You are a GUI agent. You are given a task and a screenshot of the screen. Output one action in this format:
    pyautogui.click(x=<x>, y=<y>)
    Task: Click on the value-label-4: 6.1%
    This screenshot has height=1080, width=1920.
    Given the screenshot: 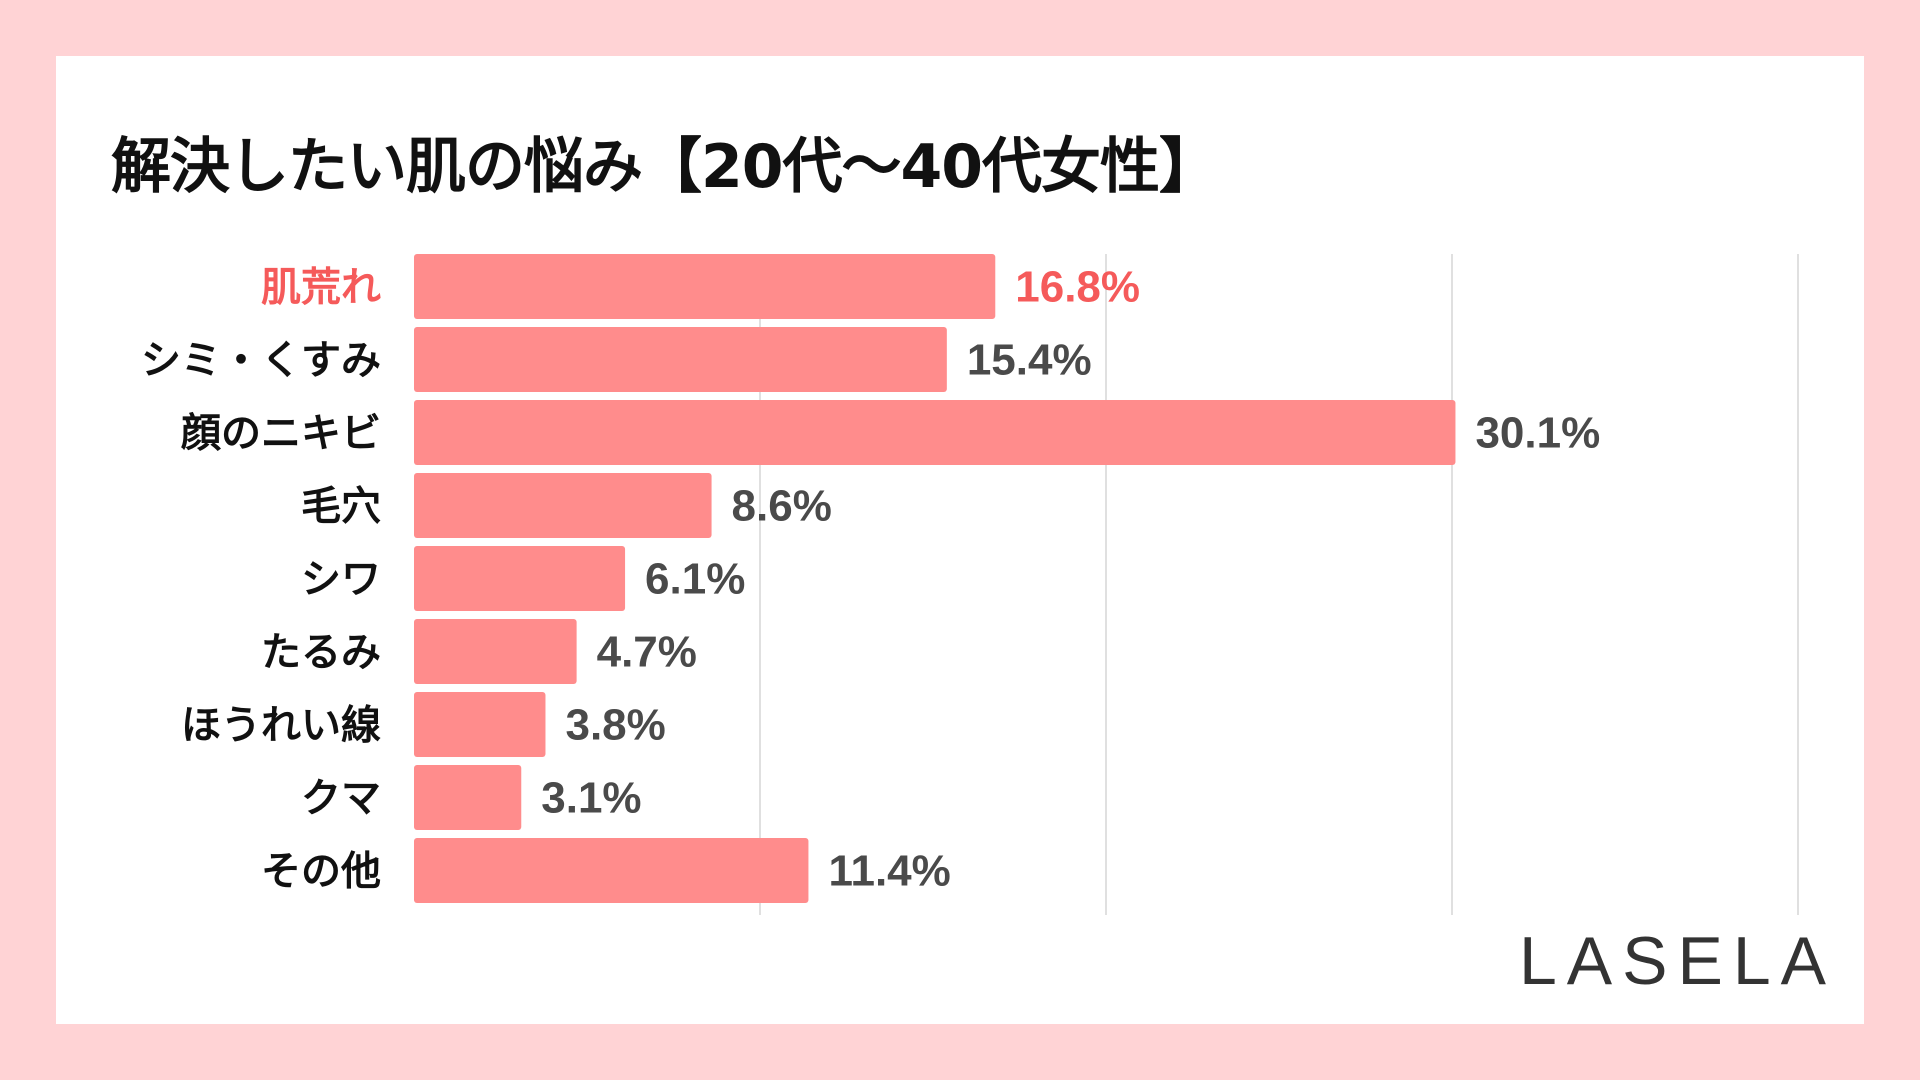 What is the action you would take?
    pyautogui.click(x=695, y=579)
    